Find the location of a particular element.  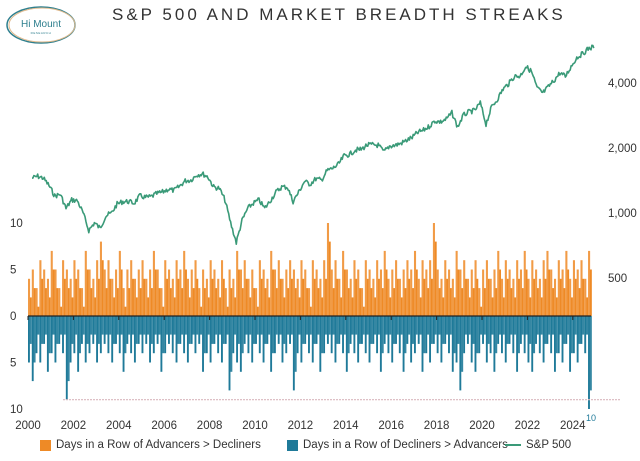

left-axis-tick-label: 10 is located at coordinates (16, 224).